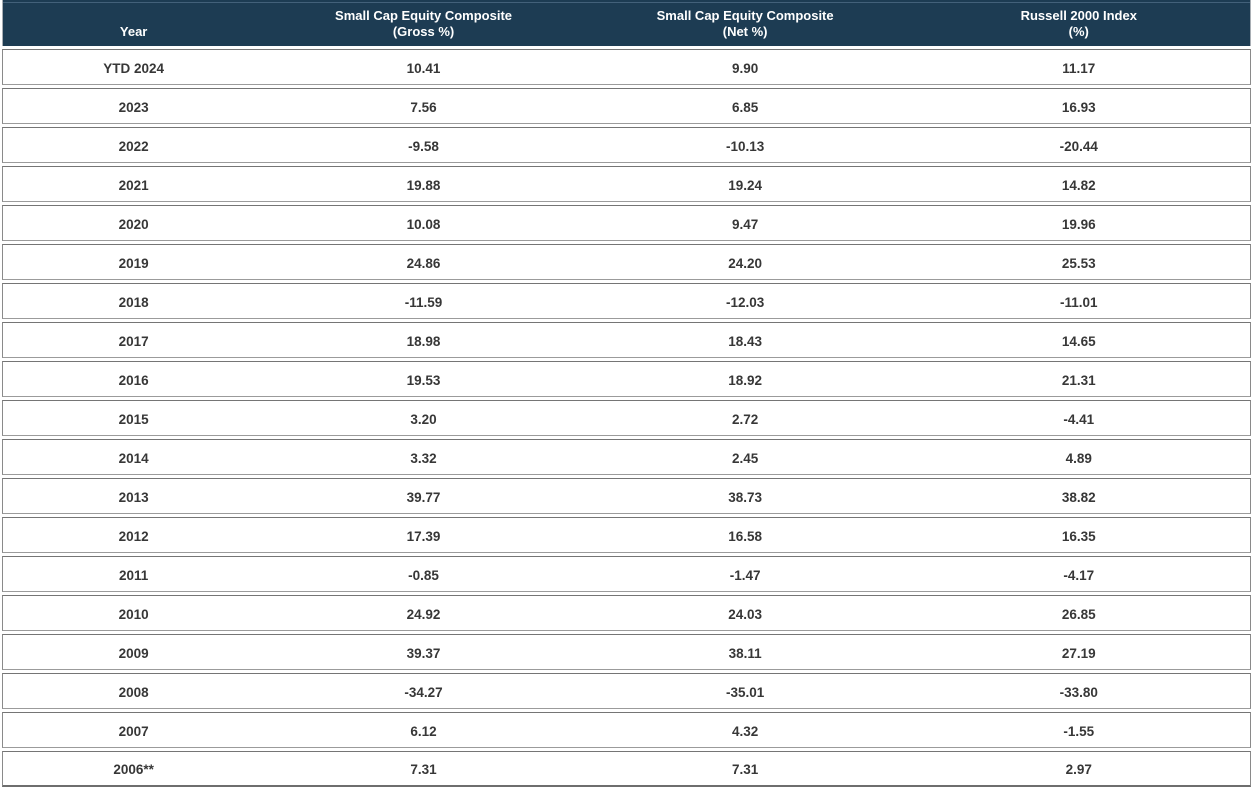  I want to click on net-return-cell: 9.90, so click(745, 67).